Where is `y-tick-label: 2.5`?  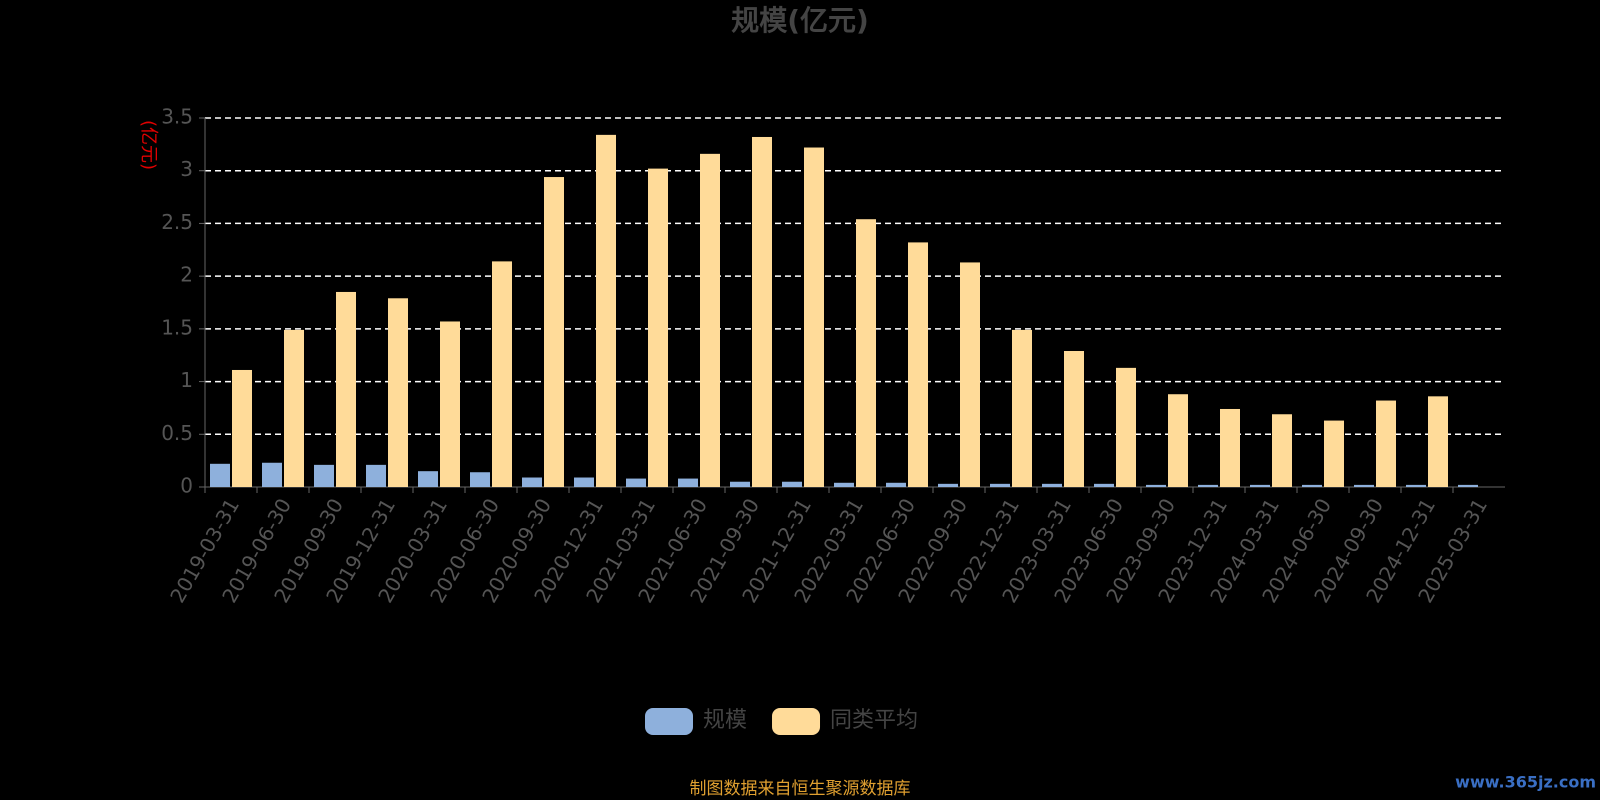
y-tick-label: 2.5 is located at coordinates (177, 222).